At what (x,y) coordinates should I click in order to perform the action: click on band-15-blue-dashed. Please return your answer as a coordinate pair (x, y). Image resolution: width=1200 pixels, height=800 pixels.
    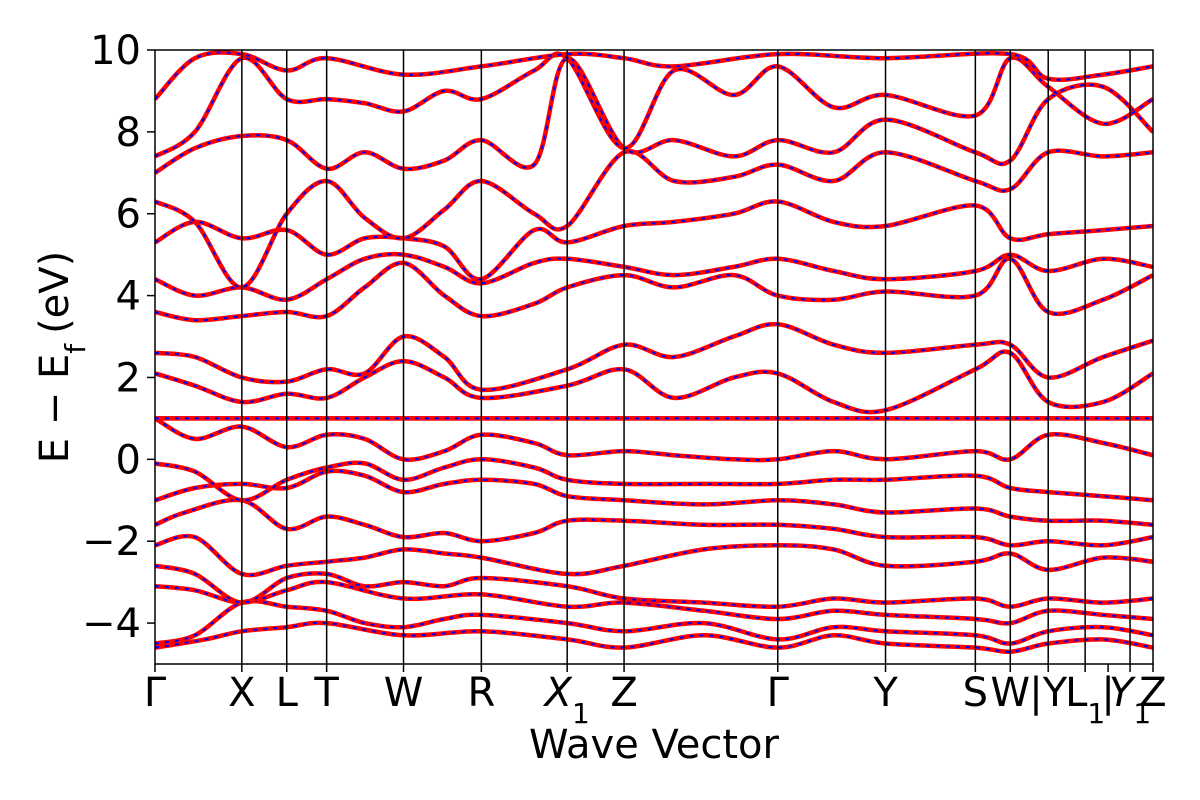
    Looking at the image, I should click on (654, 219).